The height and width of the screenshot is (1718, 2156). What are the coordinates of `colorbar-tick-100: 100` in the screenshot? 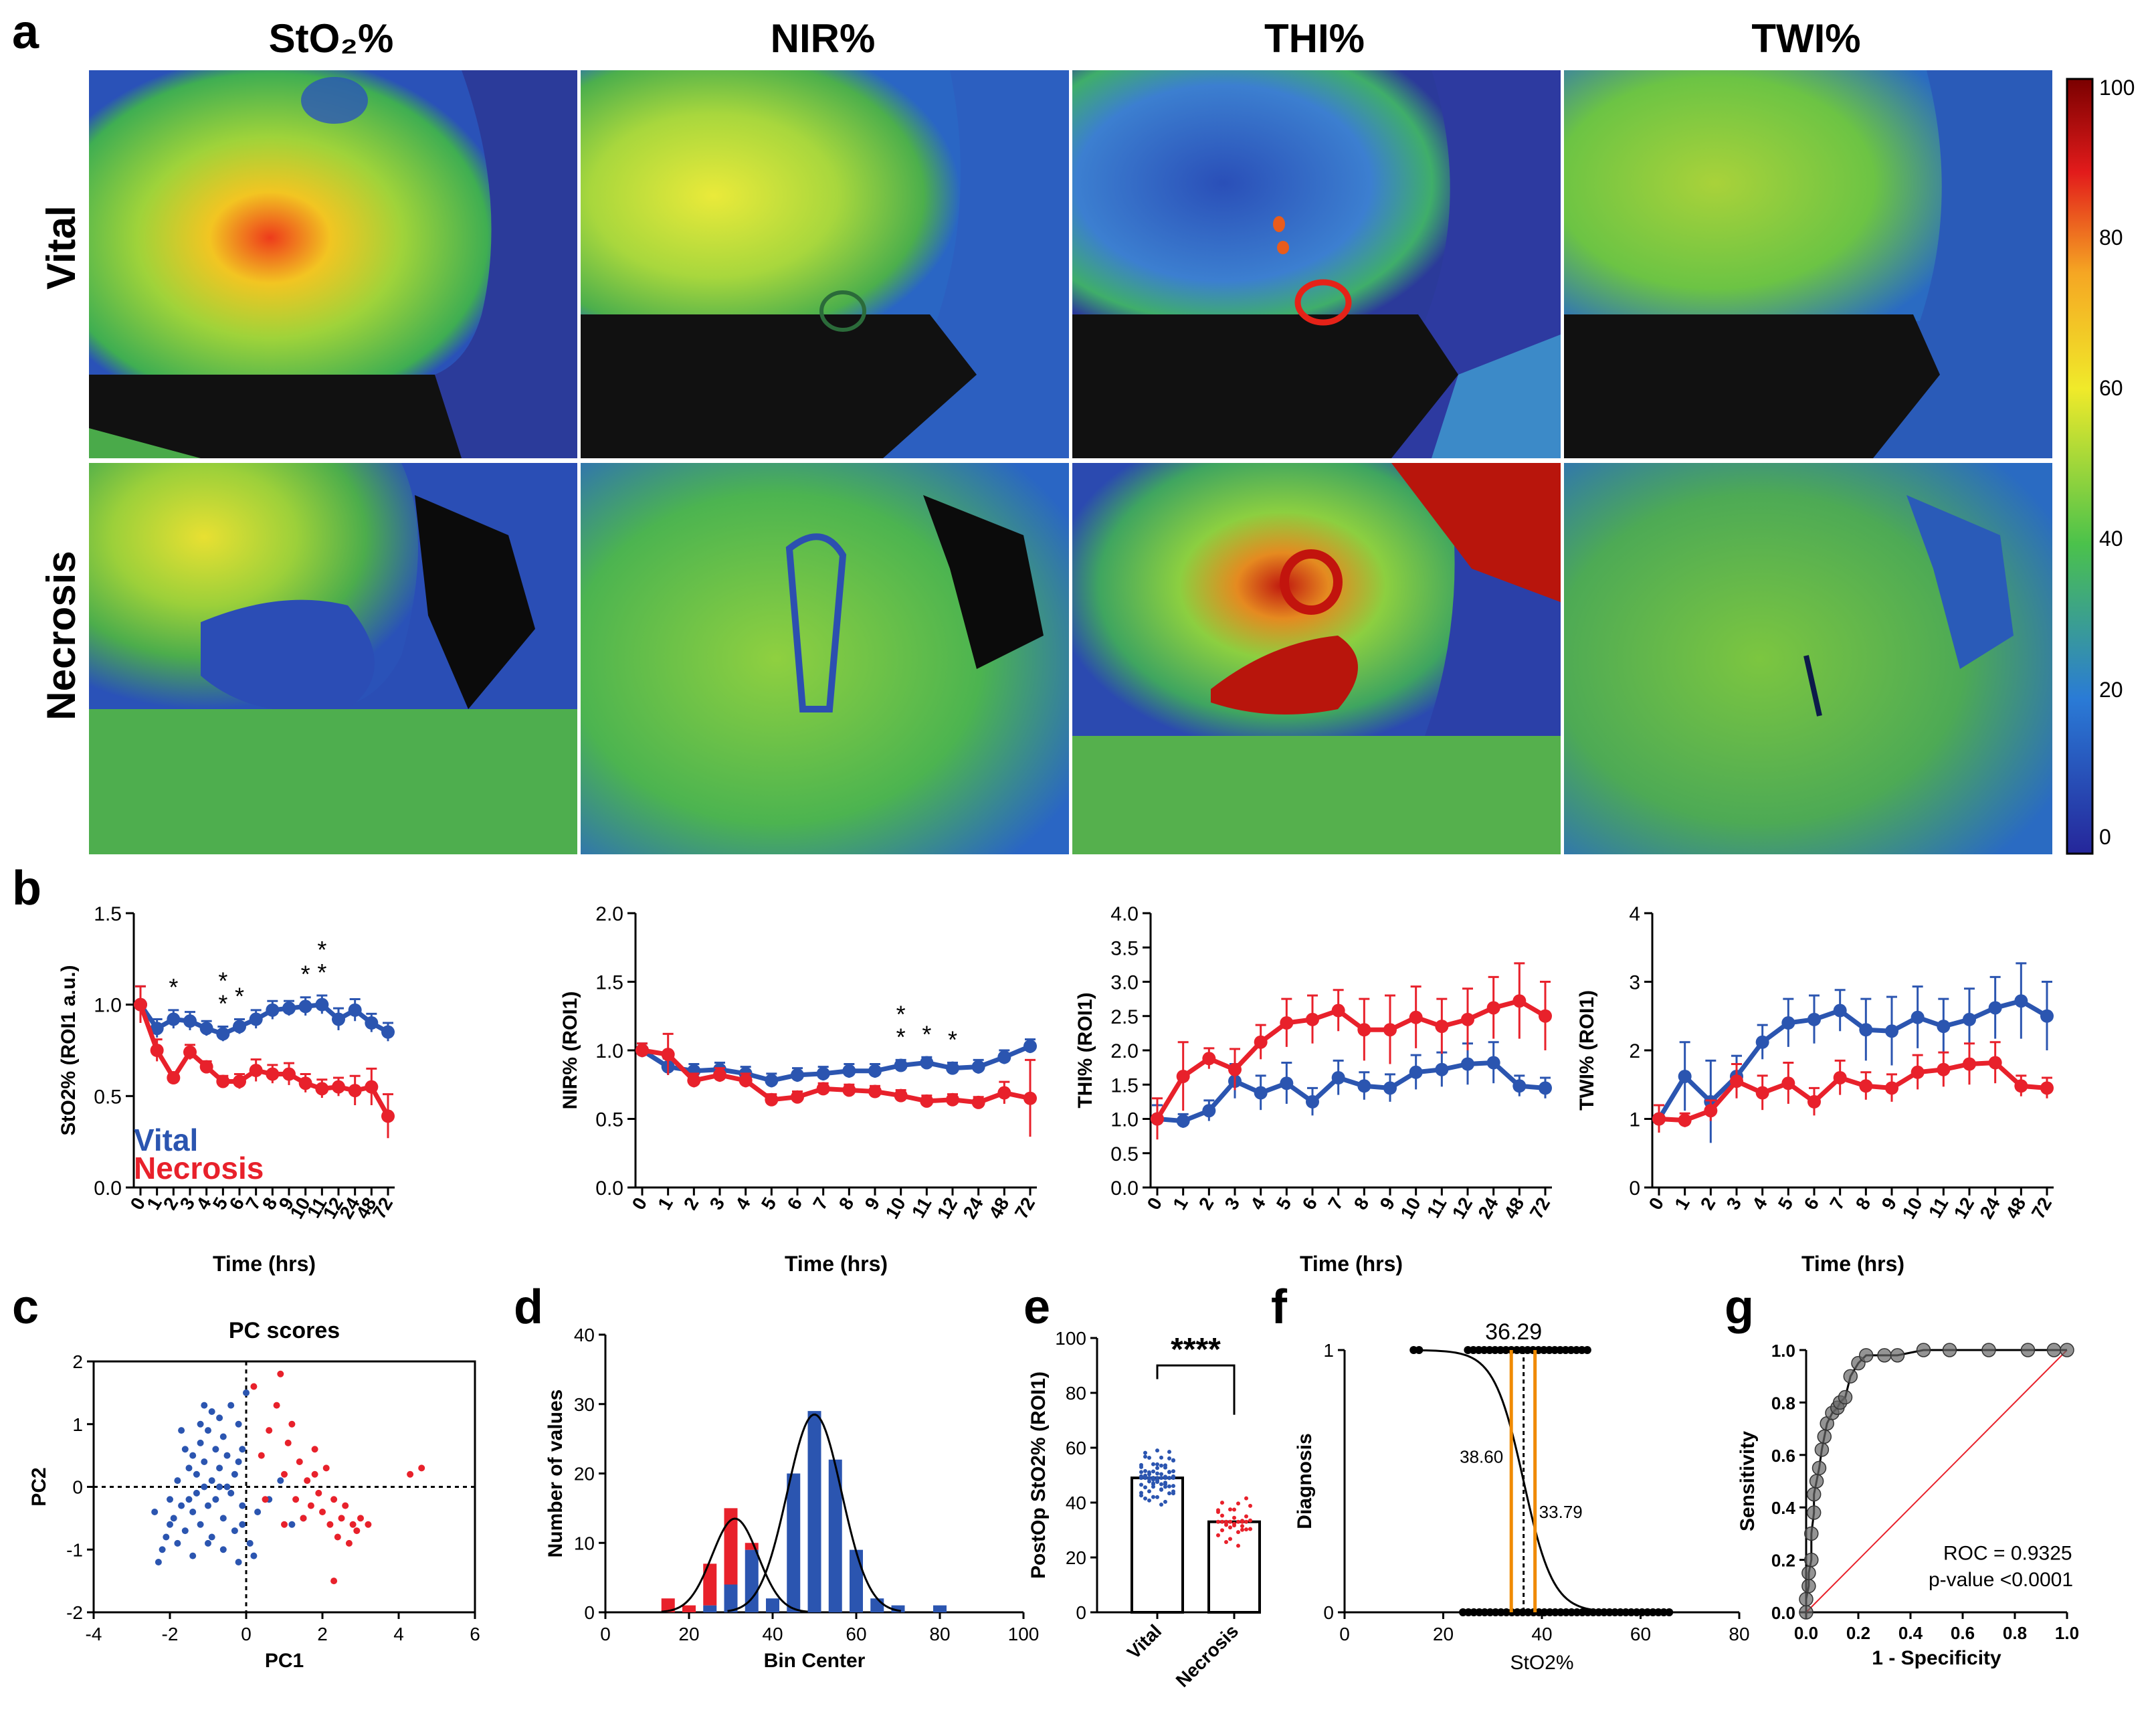 It's located at (2117, 88).